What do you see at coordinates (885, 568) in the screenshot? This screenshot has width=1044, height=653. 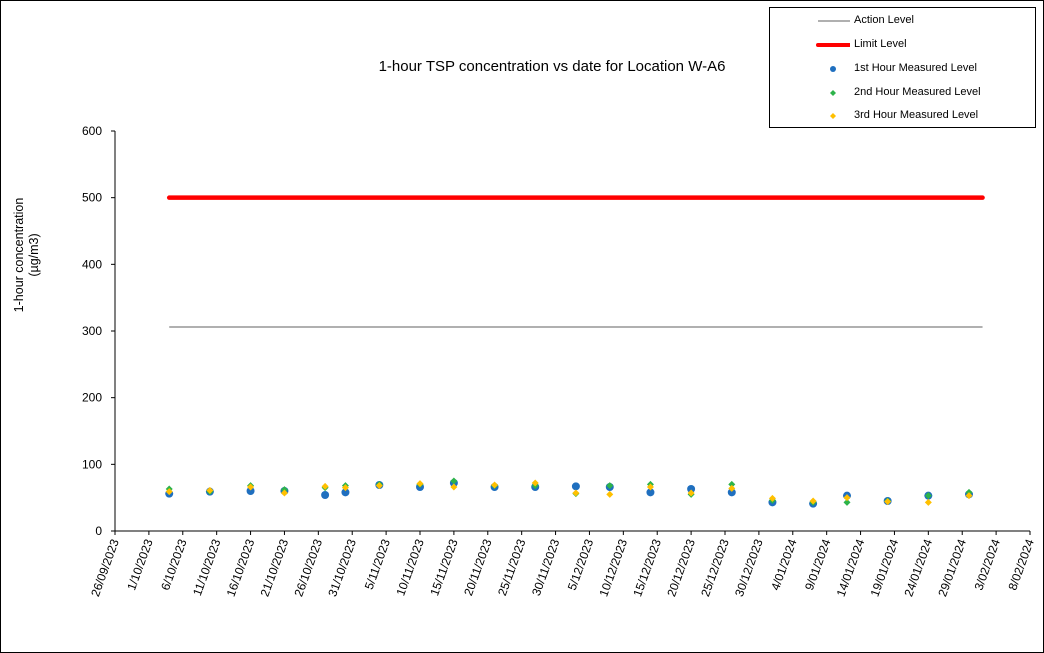 I see `x-tick-label: 19/01/2024` at bounding box center [885, 568].